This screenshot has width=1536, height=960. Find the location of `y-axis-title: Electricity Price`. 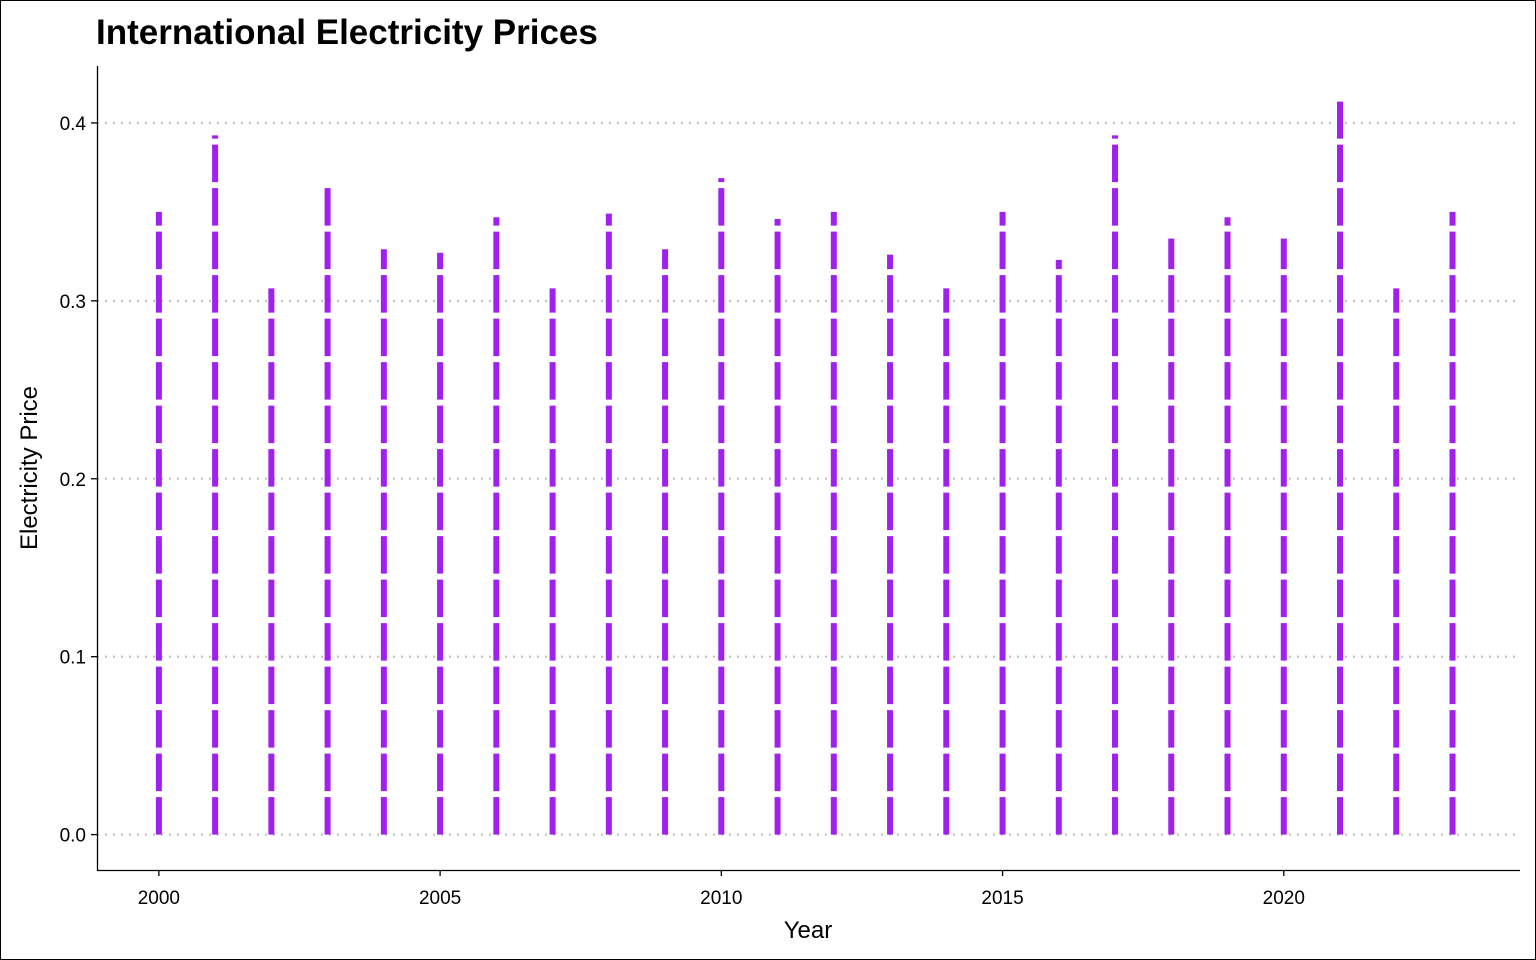

y-axis-title: Electricity Price is located at coordinates (29, 468).